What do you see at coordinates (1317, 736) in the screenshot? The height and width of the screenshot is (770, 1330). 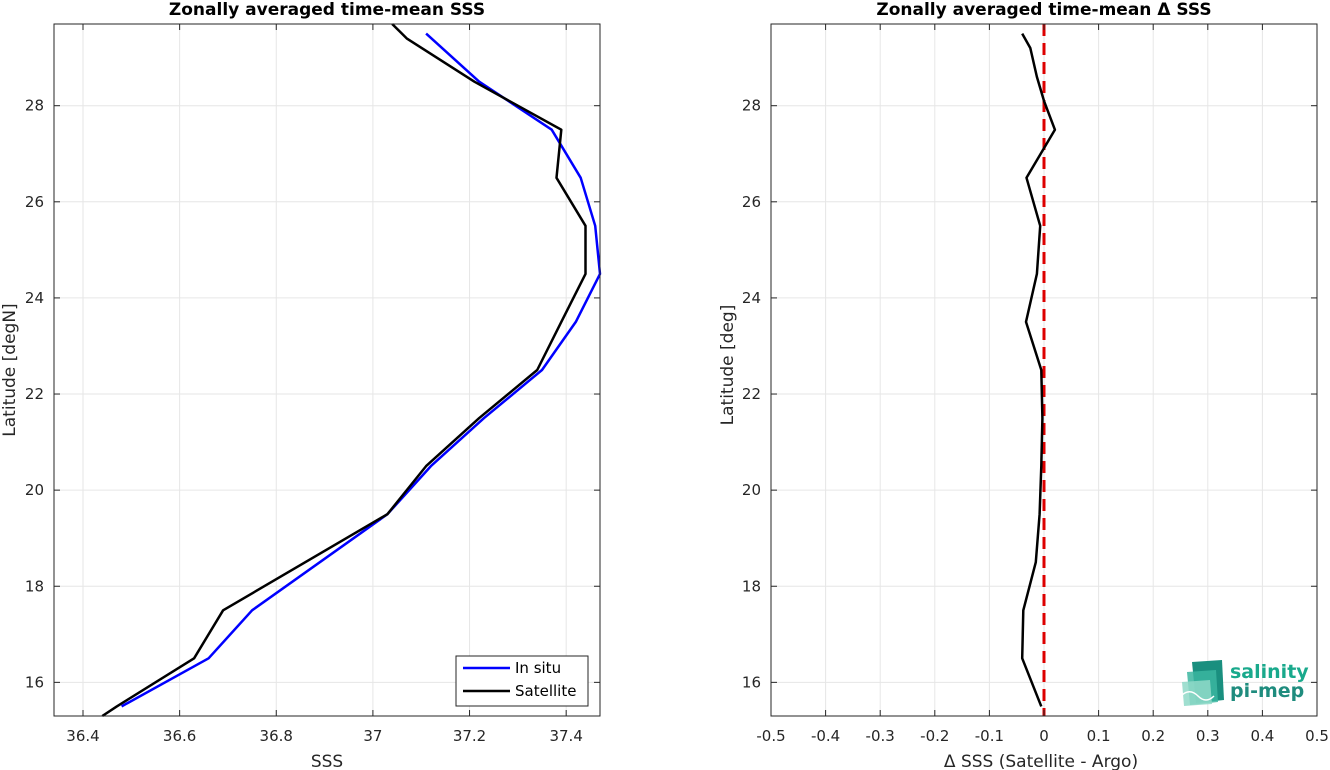 I see `delta-x-tick-label: 0.5` at bounding box center [1317, 736].